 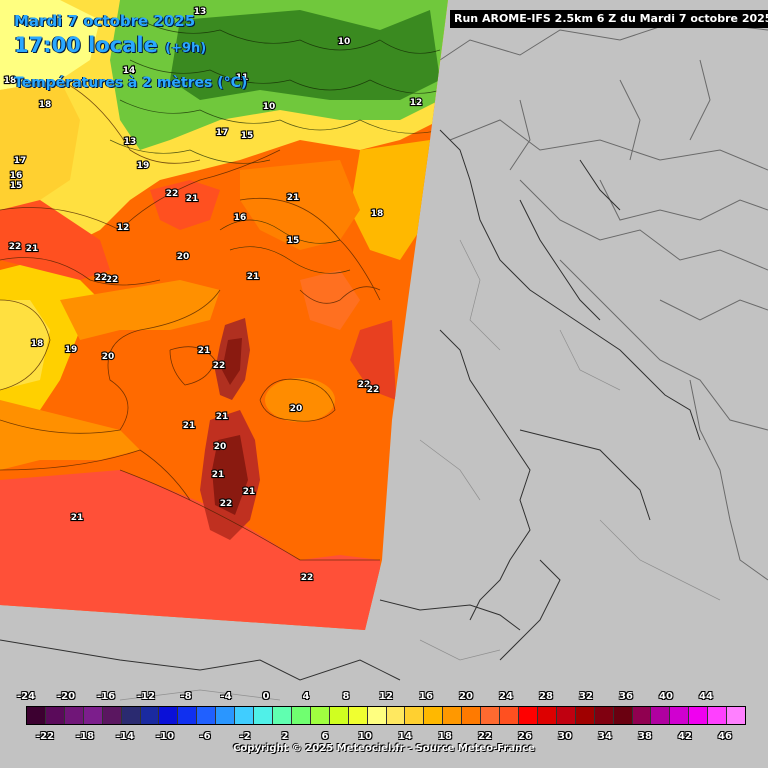 I want to click on legend-tick-label: 14, so click(x=405, y=736).